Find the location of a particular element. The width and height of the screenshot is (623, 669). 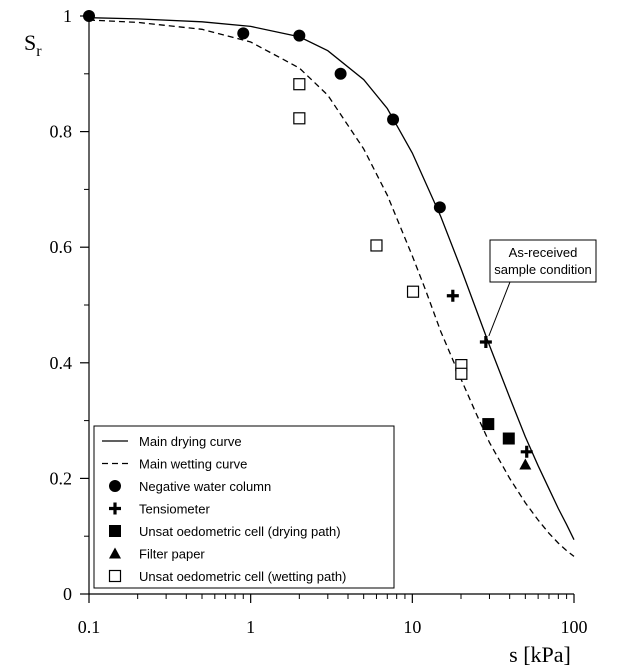

legend-label-unsat-oedometric-cell-wetting-path: Unsat oedometric cell (wetting path) is located at coordinates (242, 576).